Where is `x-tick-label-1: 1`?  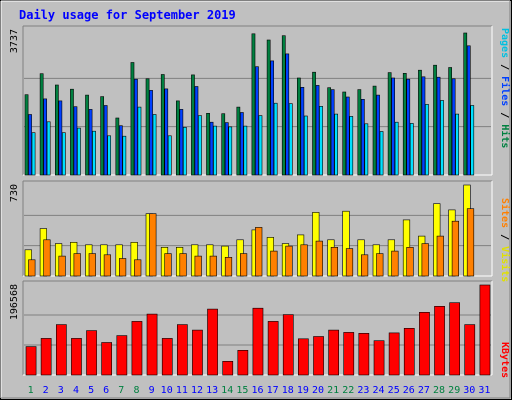
x-tick-label-1: 1 is located at coordinates (31, 390).